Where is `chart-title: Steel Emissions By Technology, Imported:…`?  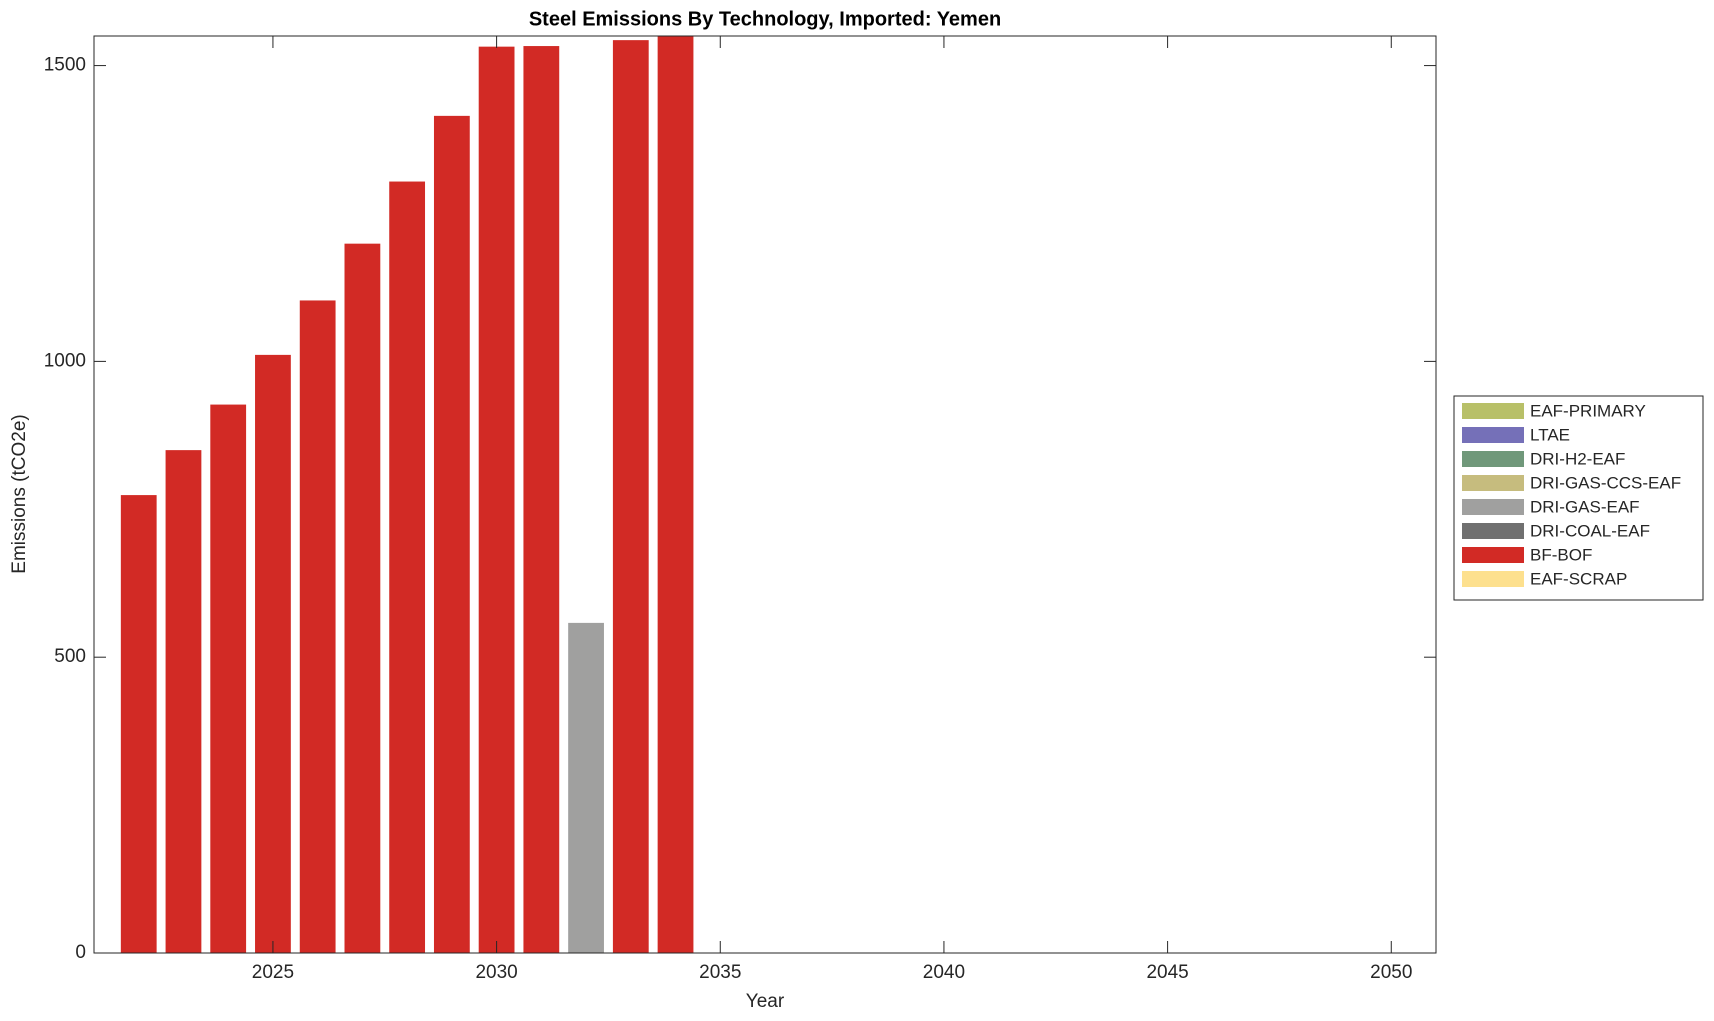
chart-title: Steel Emissions By Technology, Imported:… is located at coordinates (765, 19).